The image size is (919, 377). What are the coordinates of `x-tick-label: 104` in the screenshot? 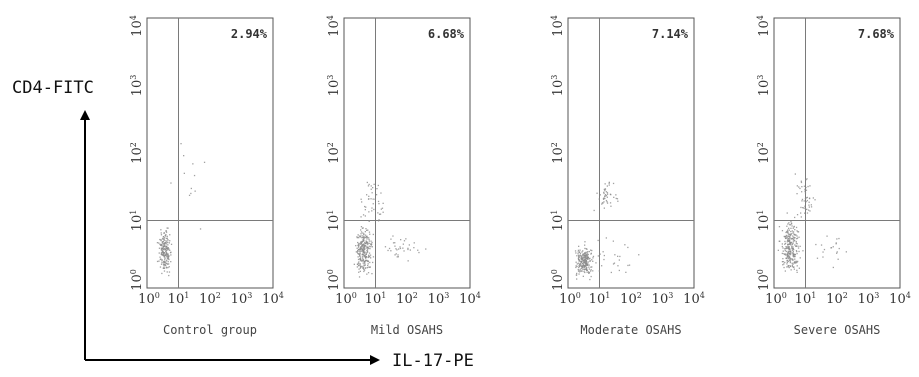 It's located at (900, 299).